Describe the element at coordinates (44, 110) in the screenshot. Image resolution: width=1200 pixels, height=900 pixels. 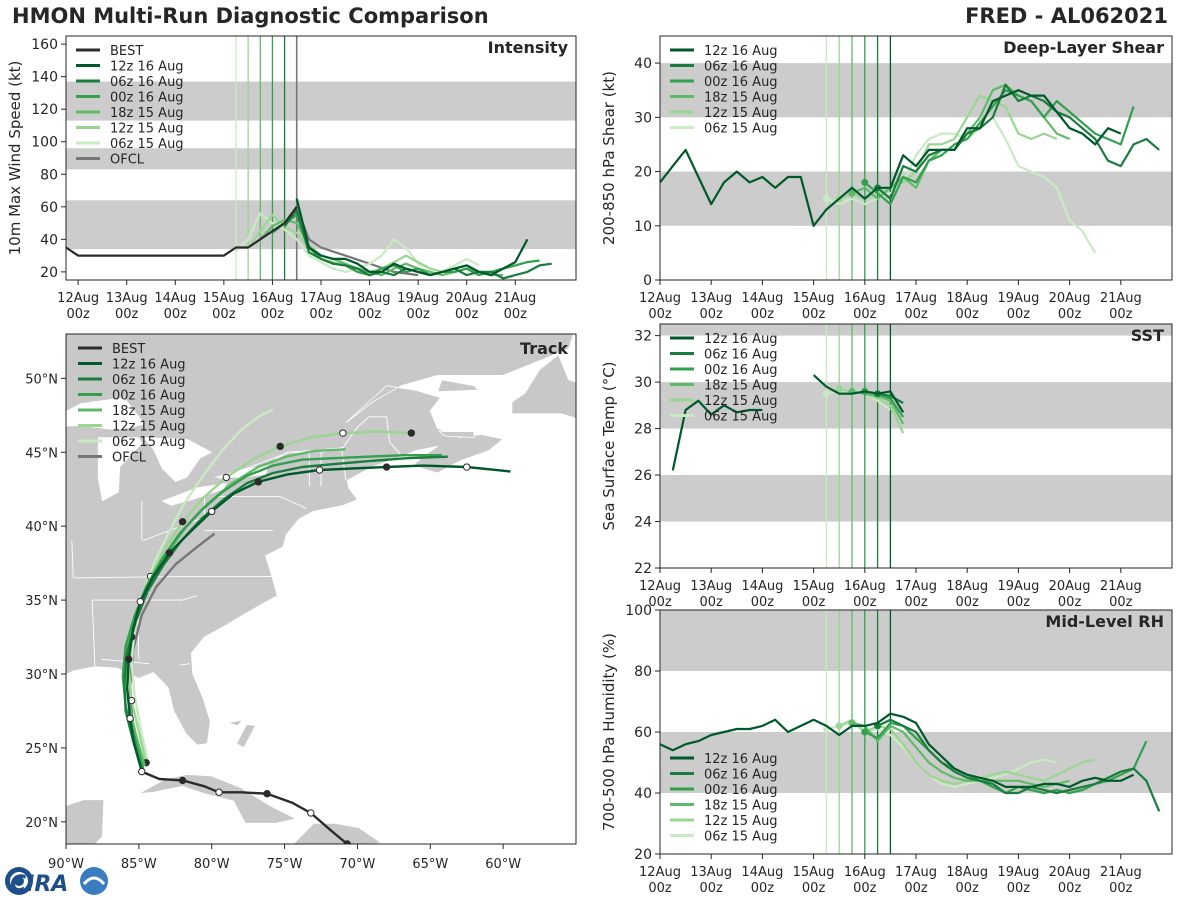
I see `intensity-ytick-label: 120` at that location.